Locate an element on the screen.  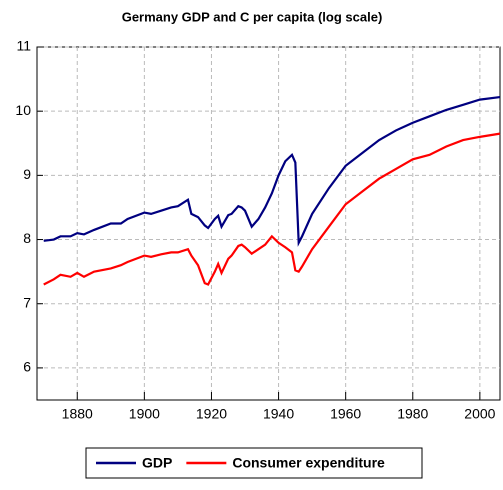
y-tick-label: 6 is located at coordinates (27, 367).